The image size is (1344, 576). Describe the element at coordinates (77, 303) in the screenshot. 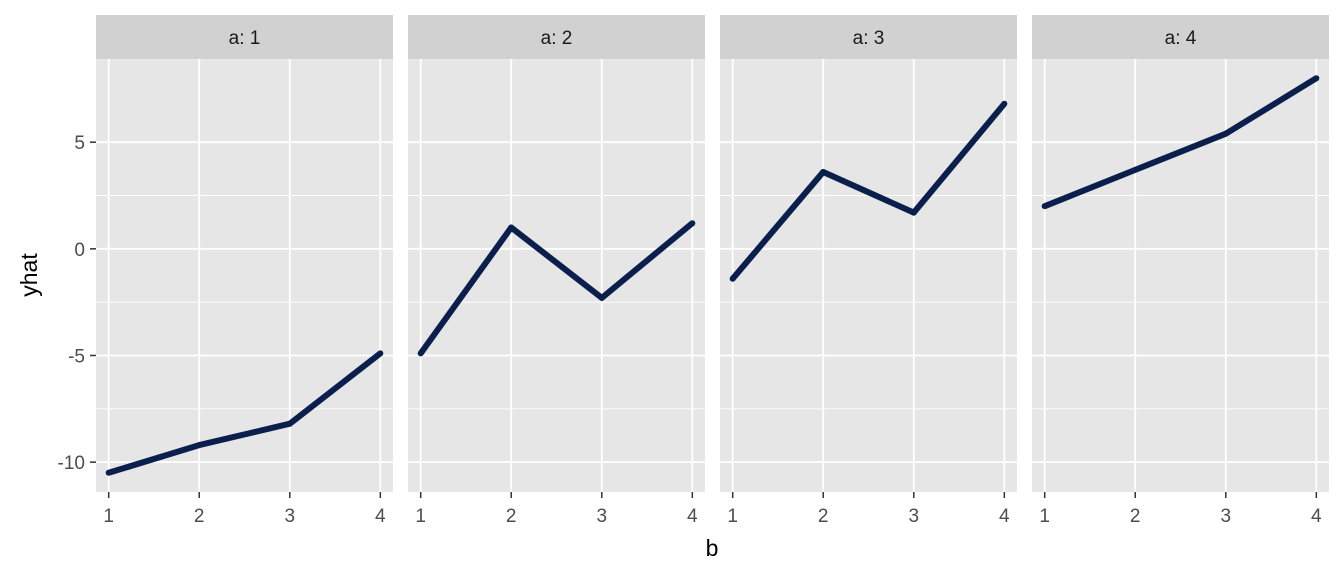

I see `y-axis: -10 -5 0 5` at that location.